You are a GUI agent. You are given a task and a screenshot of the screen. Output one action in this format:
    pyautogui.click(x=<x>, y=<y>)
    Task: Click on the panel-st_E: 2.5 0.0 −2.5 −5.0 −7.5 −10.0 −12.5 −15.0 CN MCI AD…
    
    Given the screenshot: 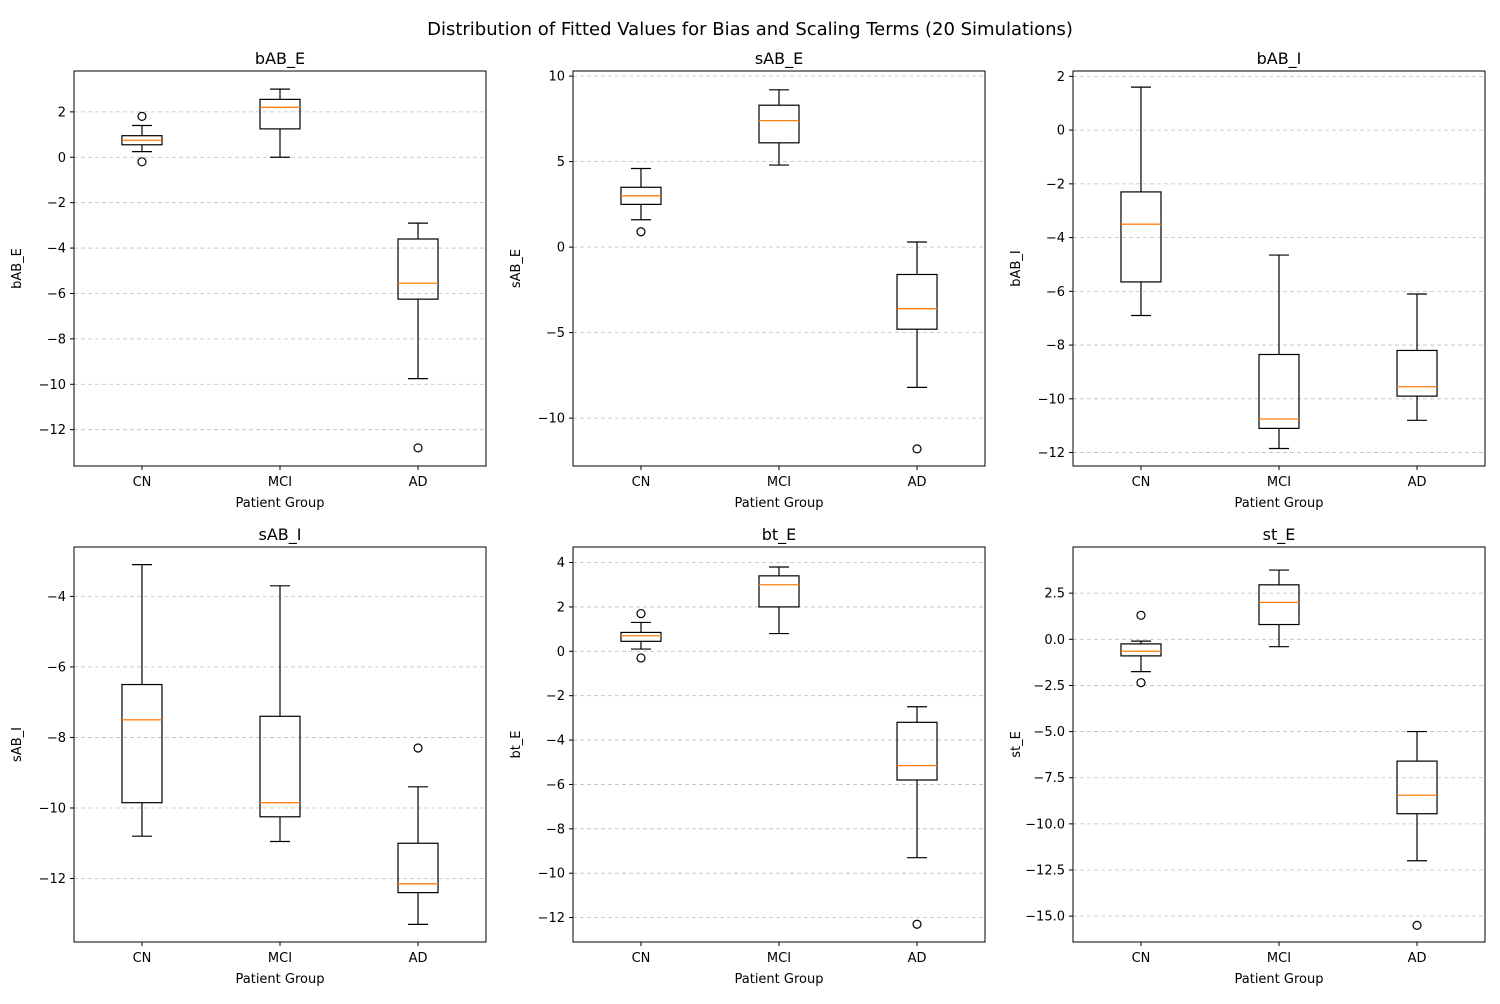 What is the action you would take?
    pyautogui.click(x=1247, y=756)
    